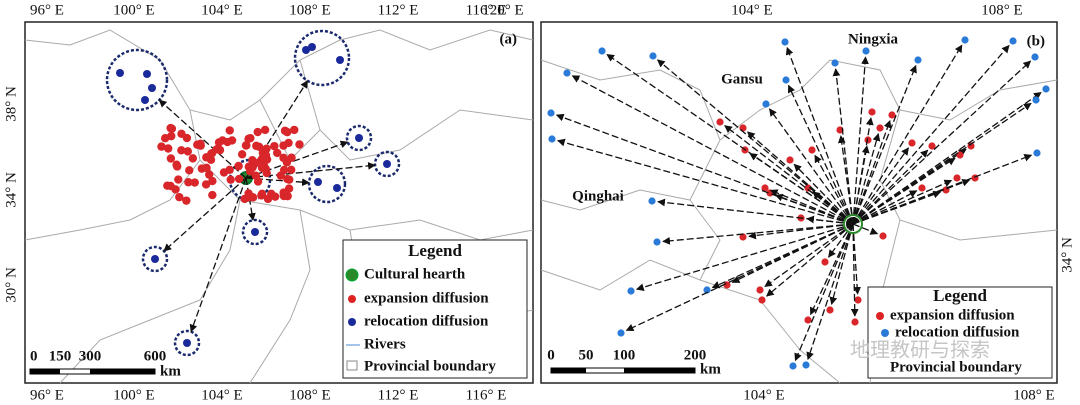 The height and width of the screenshot is (405, 1080). I want to click on scale-unit: km, so click(170, 371).